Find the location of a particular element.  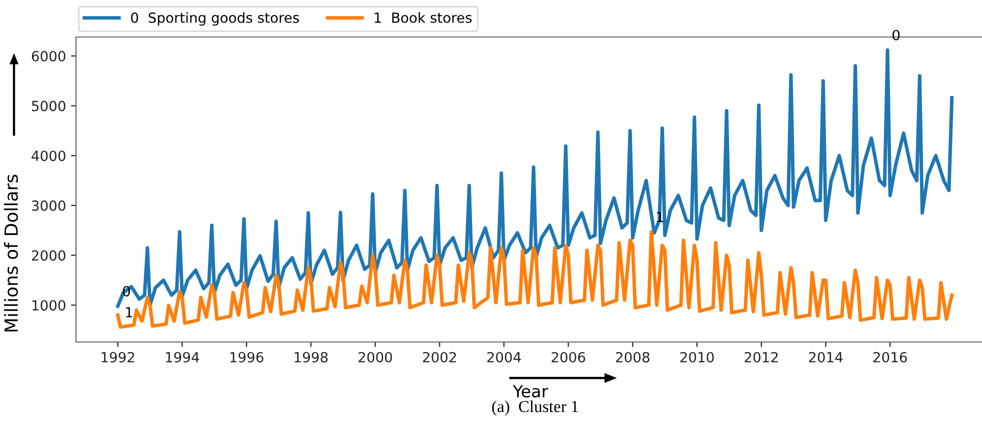

x-tick-label: 2004 is located at coordinates (504, 357).